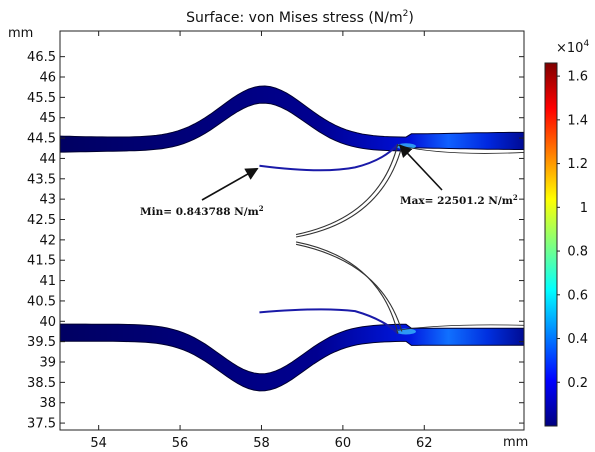 This screenshot has width=595, height=452. Describe the element at coordinates (41, 98) in the screenshot. I see `y-tick-label: 45.5` at that location.